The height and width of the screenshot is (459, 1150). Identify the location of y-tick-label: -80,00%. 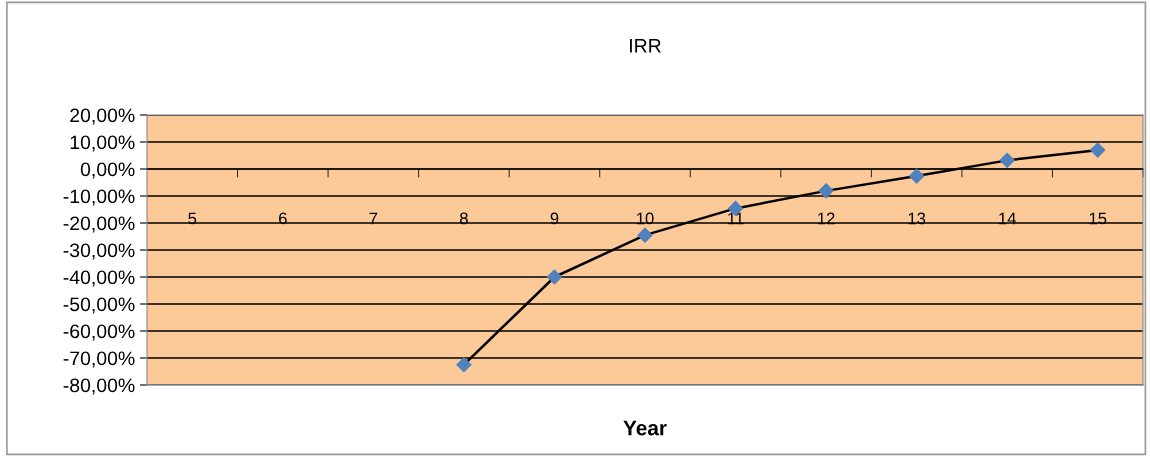
(99, 386).